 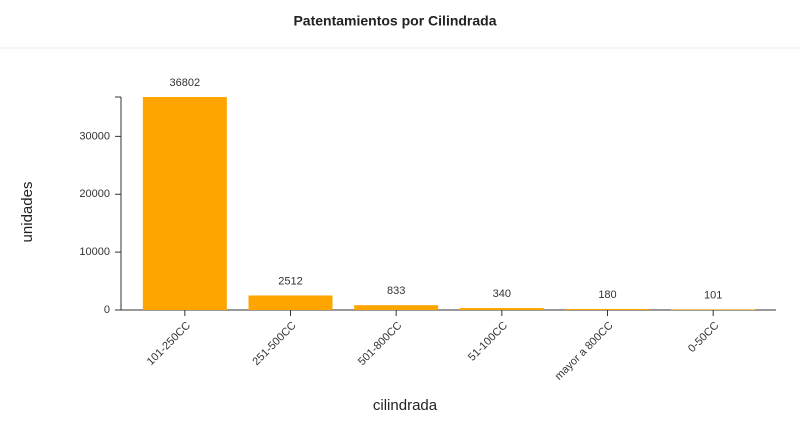 What do you see at coordinates (394, 21) in the screenshot?
I see `chart-title: Patentamientos por Cilindrada` at bounding box center [394, 21].